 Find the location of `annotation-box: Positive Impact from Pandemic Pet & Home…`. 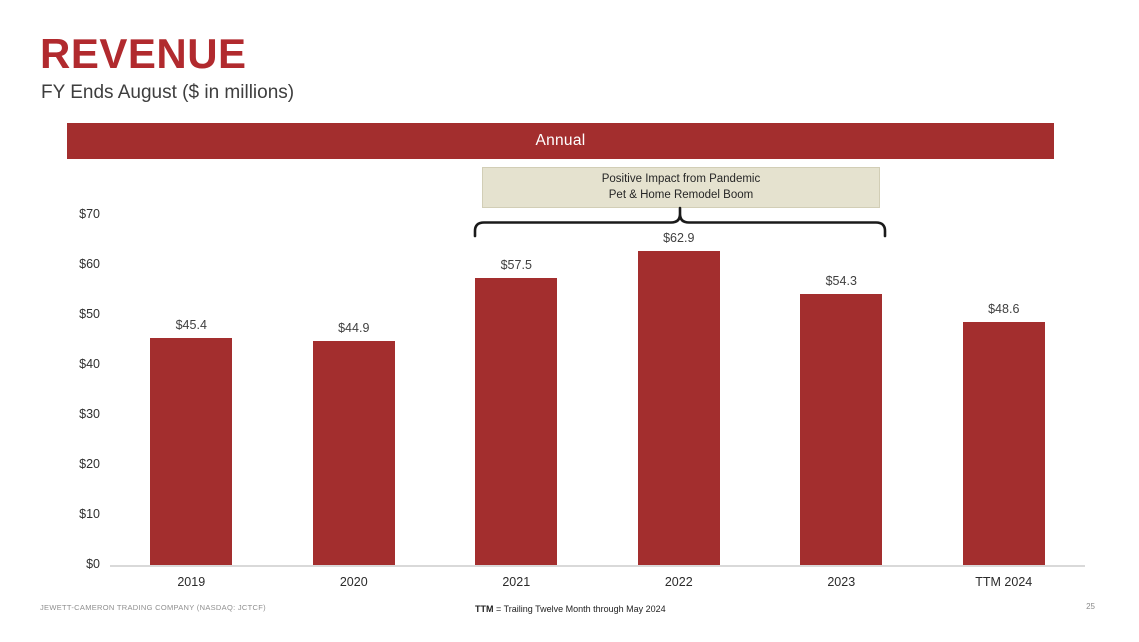

annotation-box: Positive Impact from Pandemic Pet & Home… is located at coordinates (681, 187).